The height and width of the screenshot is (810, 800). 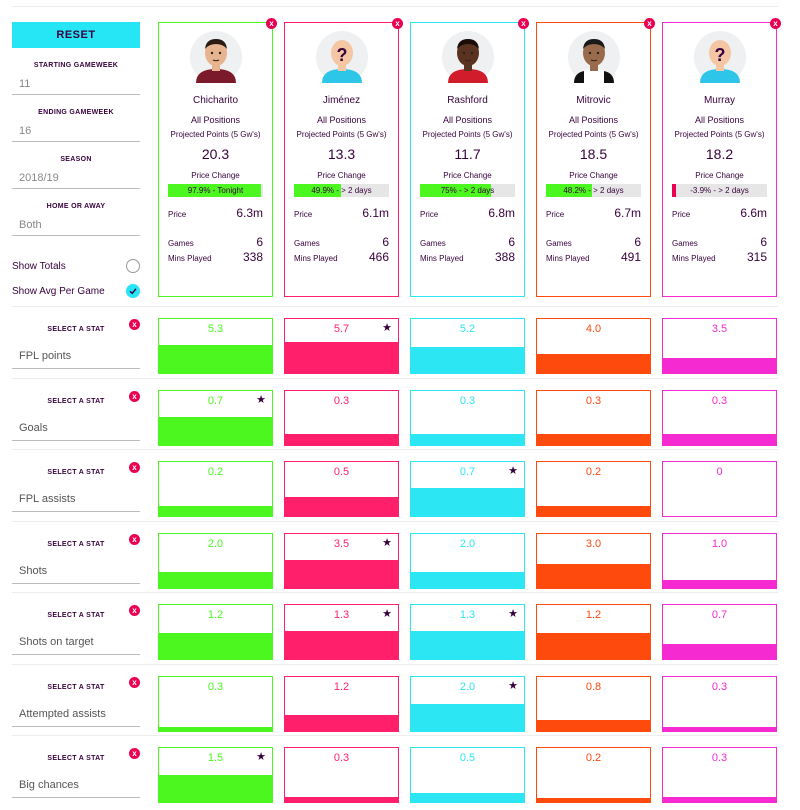 What do you see at coordinates (76, 343) in the screenshot?
I see `stat-selector: x SELECT A STAT FPL points` at bounding box center [76, 343].